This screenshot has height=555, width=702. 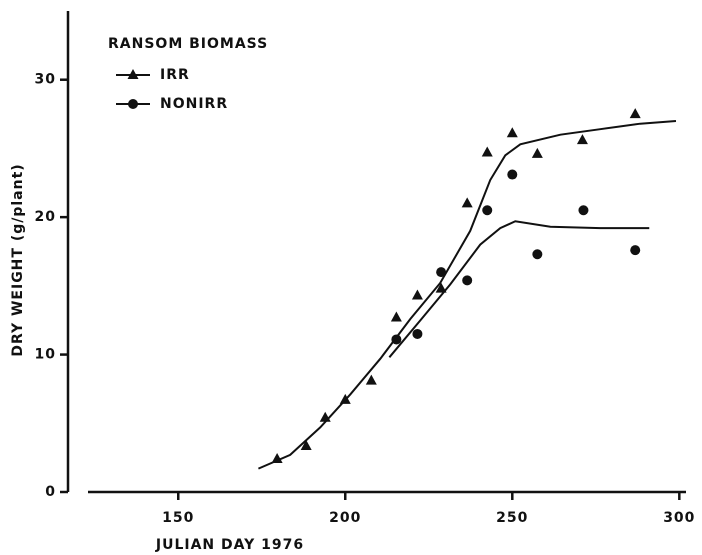 I want to click on y-tick-label: 30, so click(x=45, y=80).